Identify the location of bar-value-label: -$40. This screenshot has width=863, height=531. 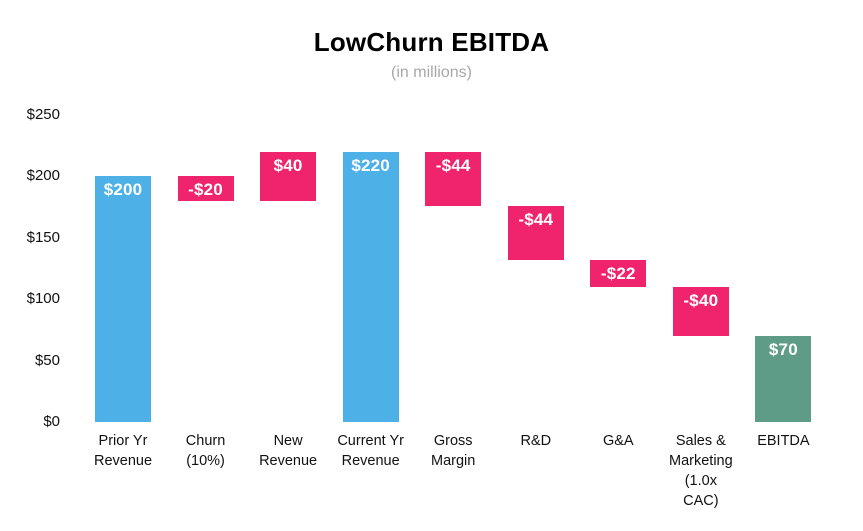
(701, 300).